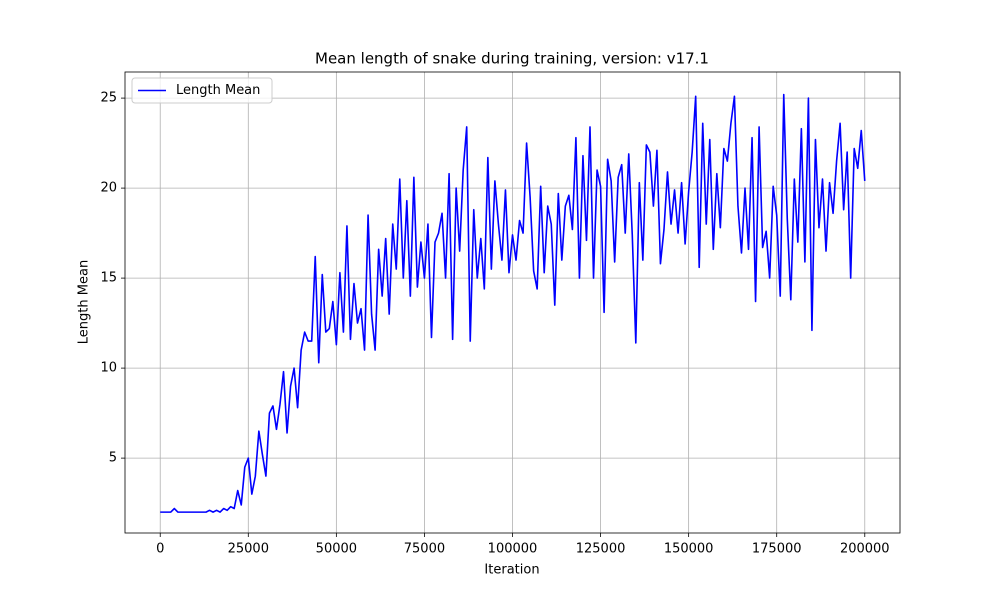 This screenshot has height=604, width=1000. I want to click on legend-label: Length Mean, so click(218, 90).